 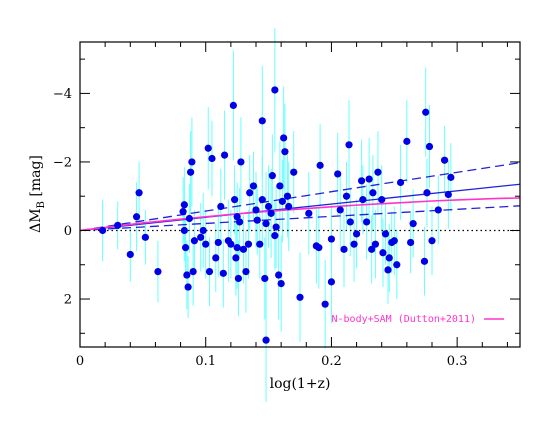 What do you see at coordinates (80, 361) in the screenshot?
I see `x-tick-label: 0` at bounding box center [80, 361].